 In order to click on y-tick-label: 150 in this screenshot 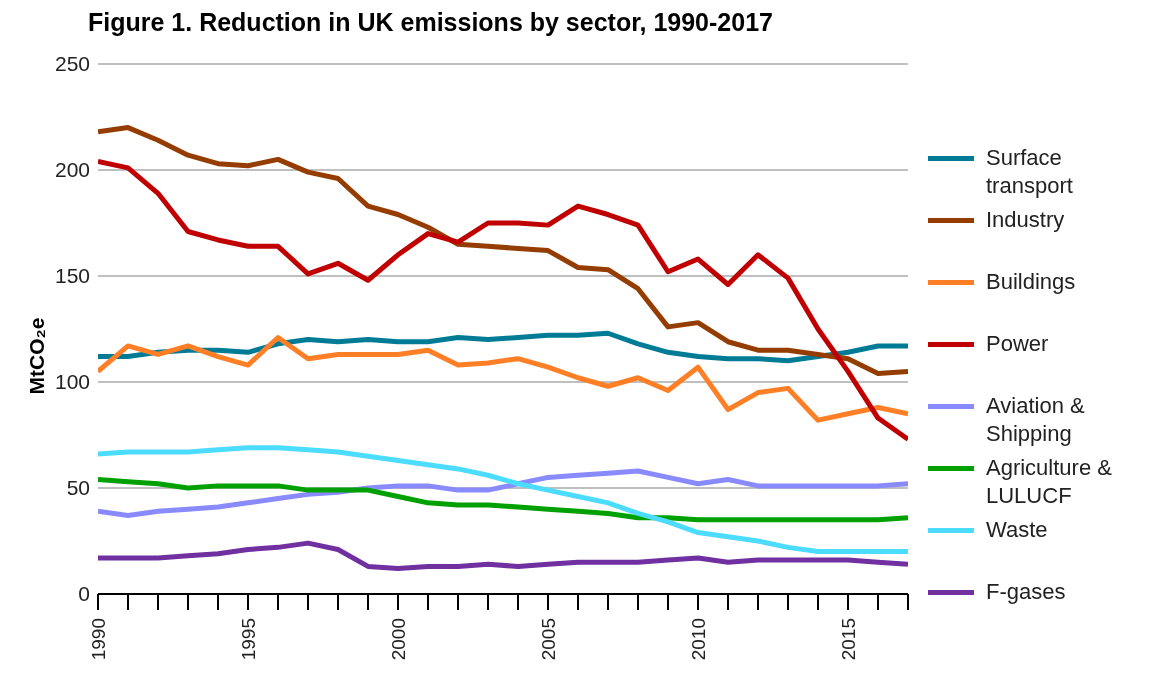, I will do `click(72, 276)`.